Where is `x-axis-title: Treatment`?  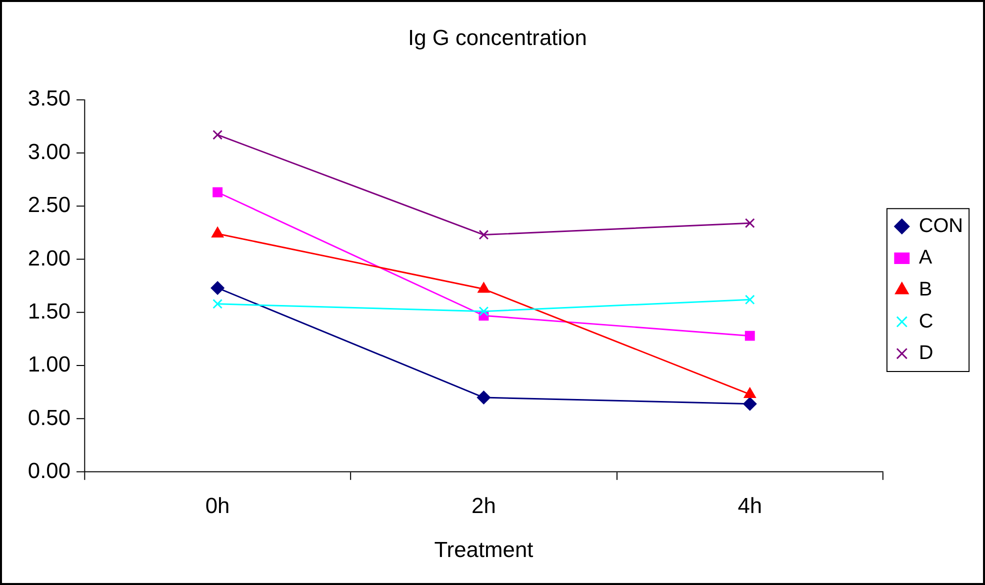
x-axis-title: Treatment is located at coordinates (484, 549).